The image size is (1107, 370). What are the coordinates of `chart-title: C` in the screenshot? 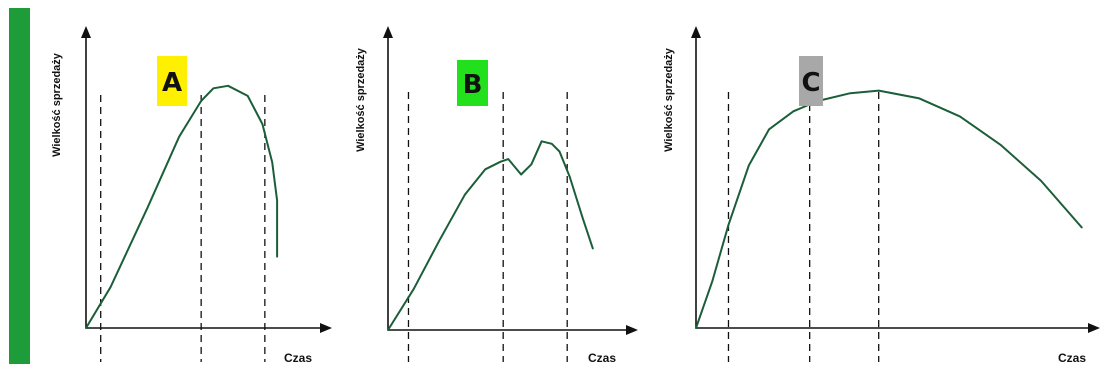 It's located at (810, 83).